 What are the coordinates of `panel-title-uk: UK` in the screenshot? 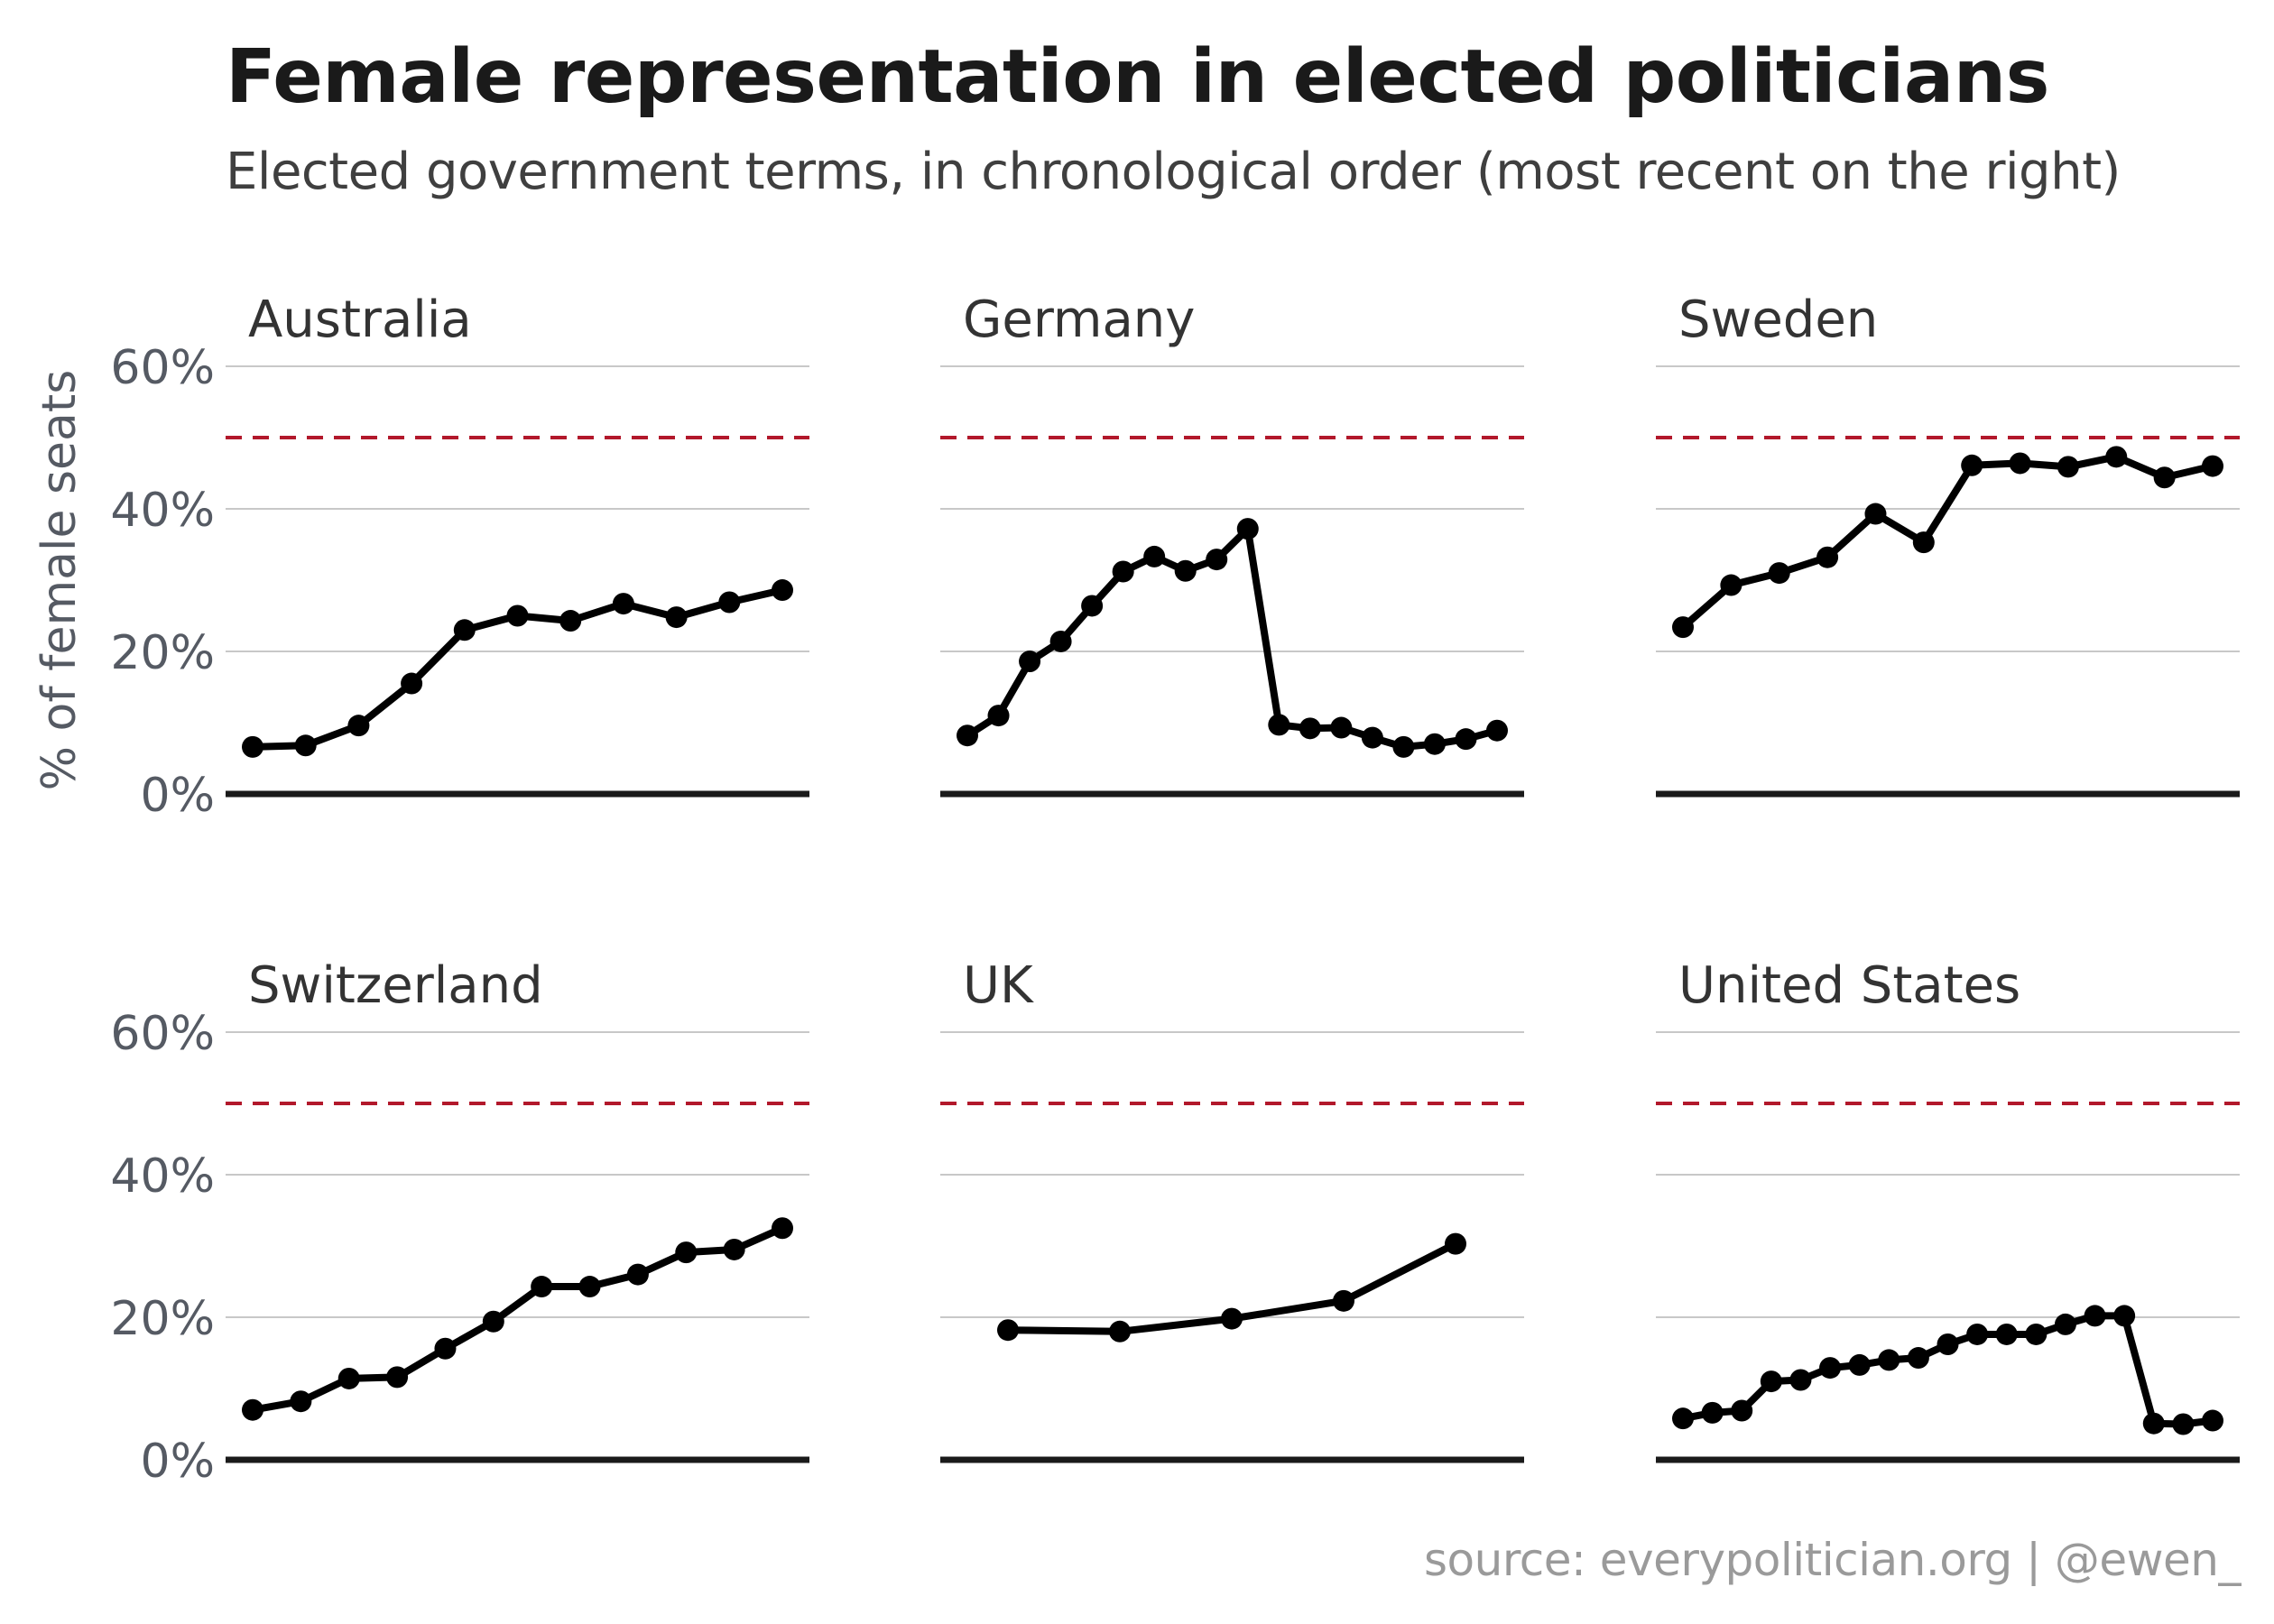 It's located at (998, 986).